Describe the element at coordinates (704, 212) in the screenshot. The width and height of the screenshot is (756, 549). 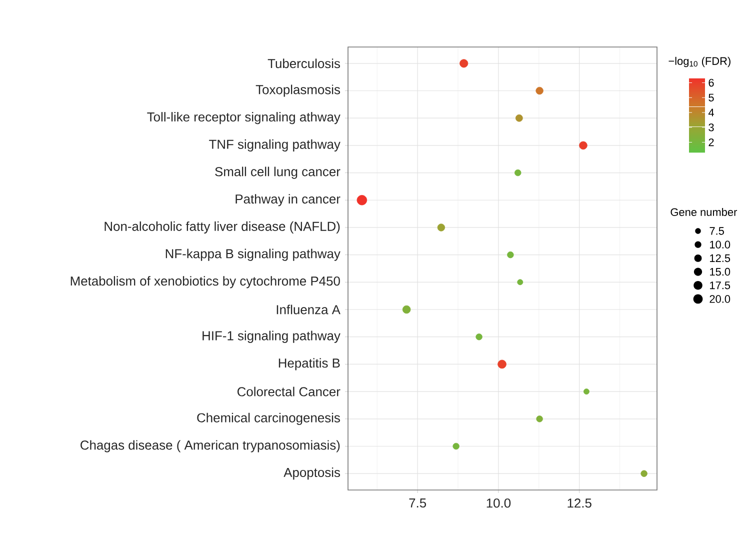
I see `legend-title: Gene number` at that location.